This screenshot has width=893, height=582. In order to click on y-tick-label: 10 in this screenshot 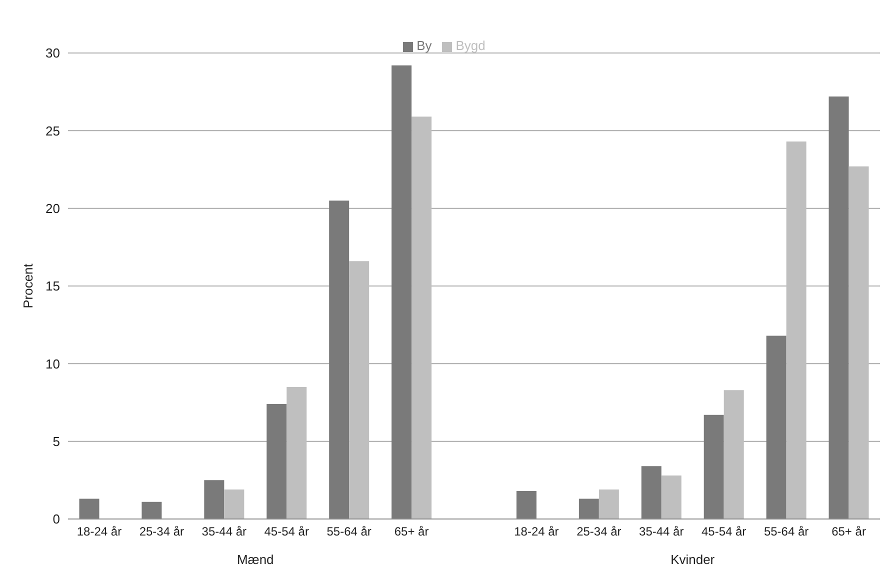, I will do `click(53, 364)`.